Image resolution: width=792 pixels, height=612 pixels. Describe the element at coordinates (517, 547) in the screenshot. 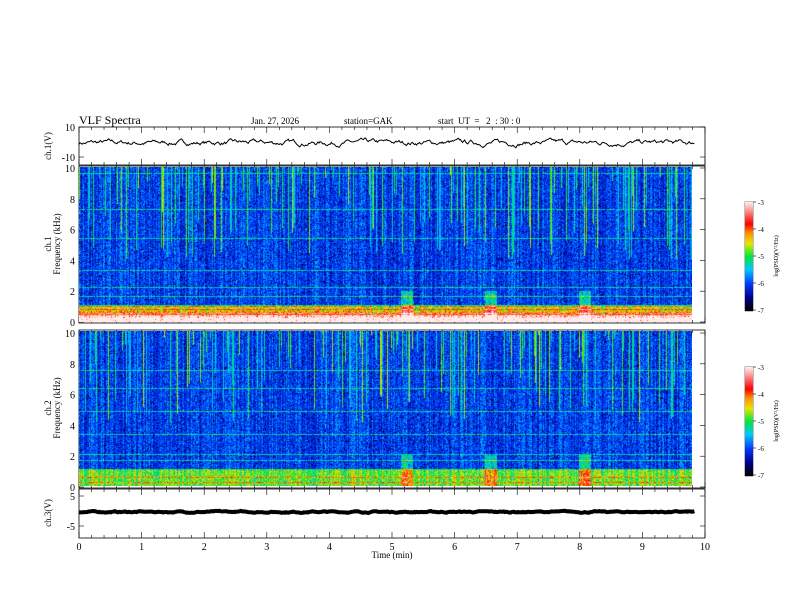

I see `x-tick-label: 7` at that location.